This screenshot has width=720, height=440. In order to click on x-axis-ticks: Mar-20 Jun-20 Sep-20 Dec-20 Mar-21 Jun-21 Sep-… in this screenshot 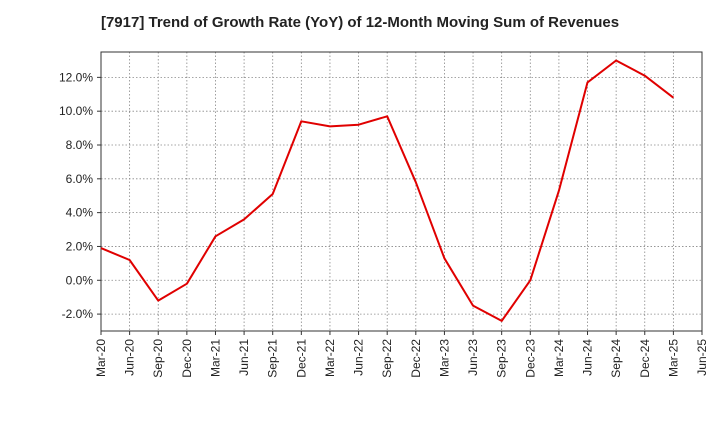, I will do `click(401, 354)`.